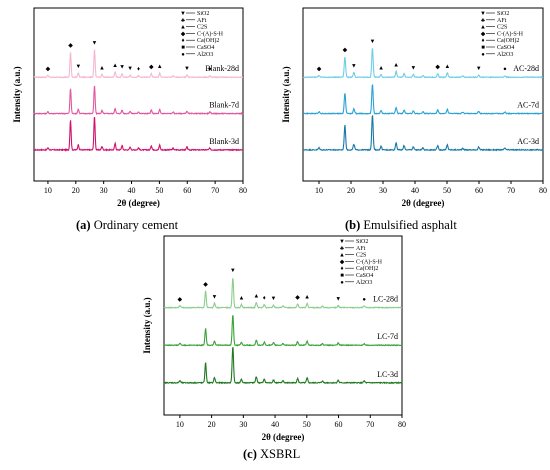 The image size is (550, 470). What do you see at coordinates (353, 225) in the screenshot?
I see `caption-b-letter: (b)` at bounding box center [353, 225].